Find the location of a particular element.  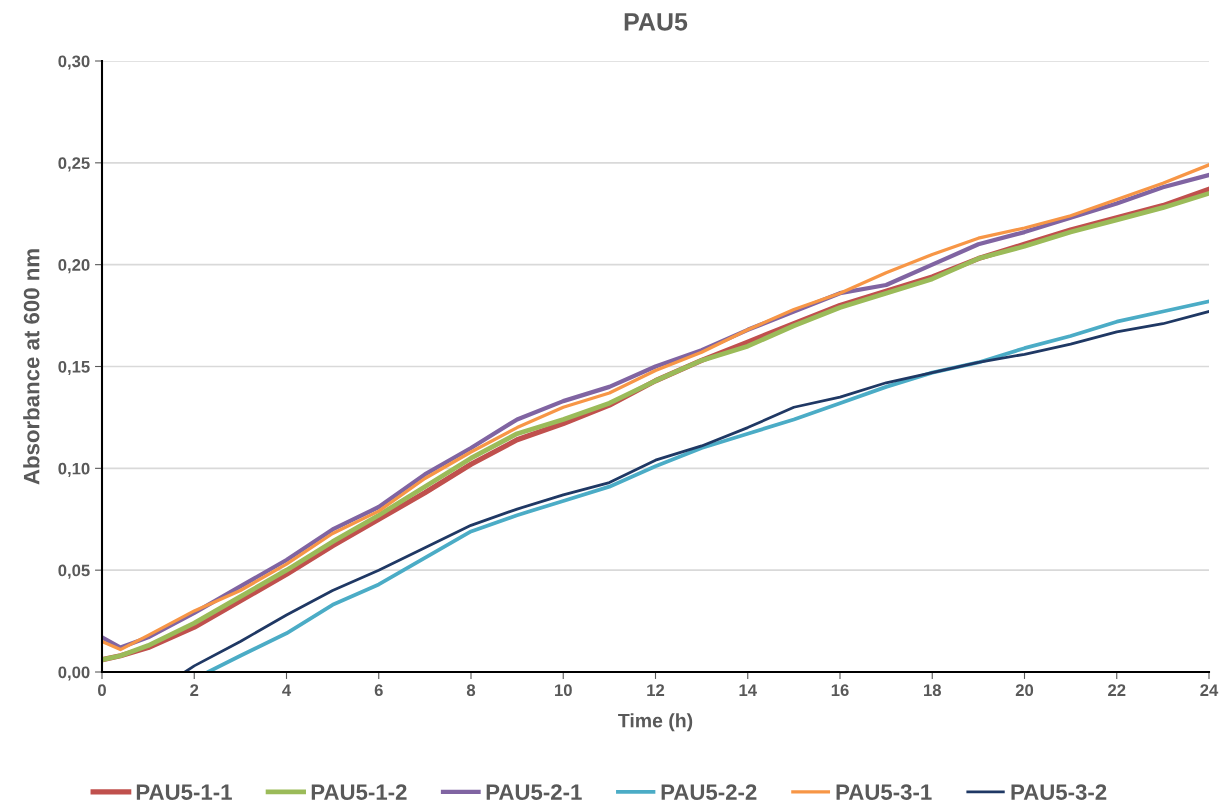

x-axis-title: Time (h) is located at coordinates (655, 722).